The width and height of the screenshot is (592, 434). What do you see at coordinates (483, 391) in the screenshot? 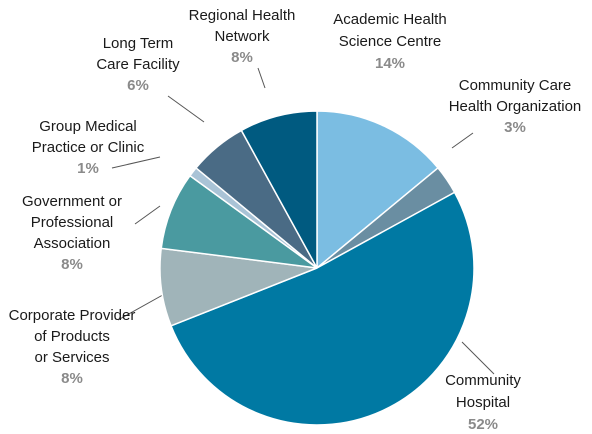
I see `slice-label: Community Hospital` at bounding box center [483, 391].